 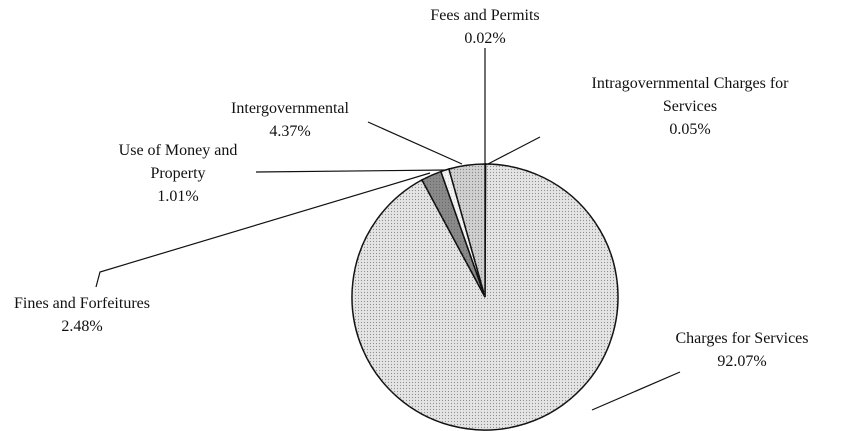 I want to click on category-name: Fines and Forfeitures, so click(x=82, y=303).